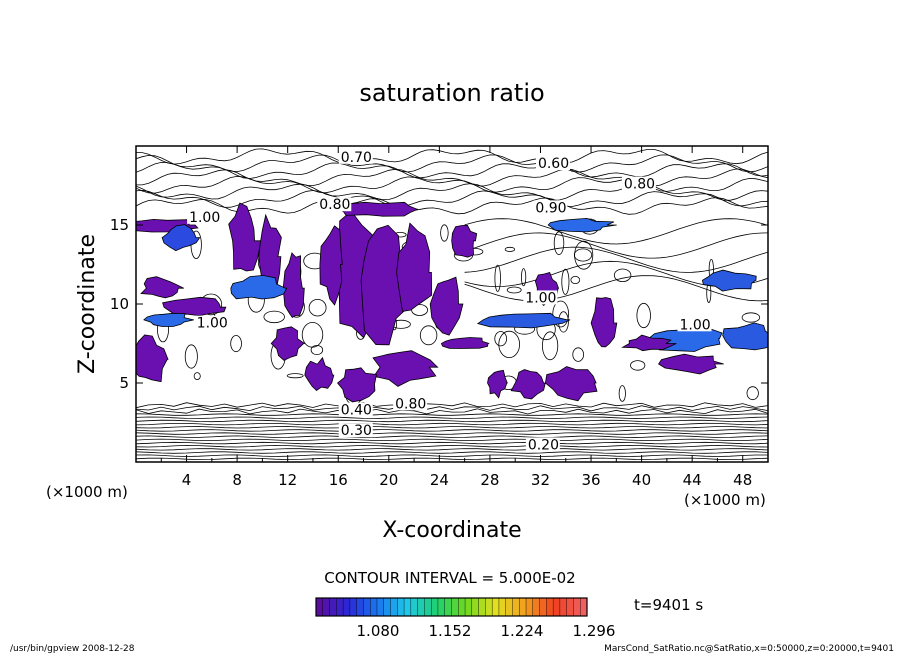  I want to click on x-tick-label: 36, so click(590, 480).